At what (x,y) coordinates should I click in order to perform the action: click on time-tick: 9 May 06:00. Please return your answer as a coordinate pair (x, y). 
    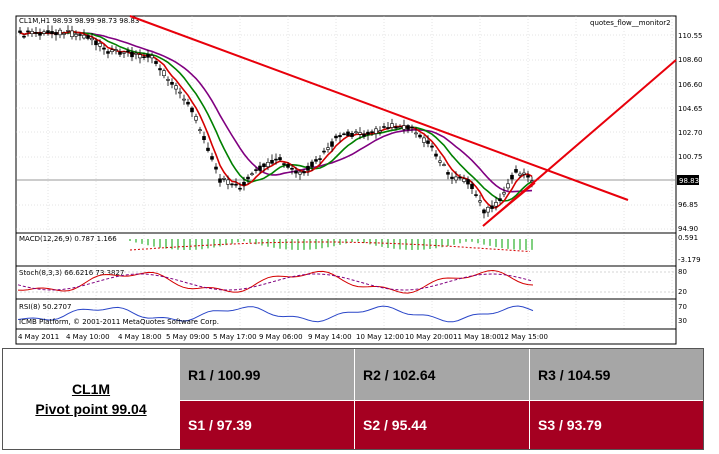
    Looking at the image, I should click on (281, 337).